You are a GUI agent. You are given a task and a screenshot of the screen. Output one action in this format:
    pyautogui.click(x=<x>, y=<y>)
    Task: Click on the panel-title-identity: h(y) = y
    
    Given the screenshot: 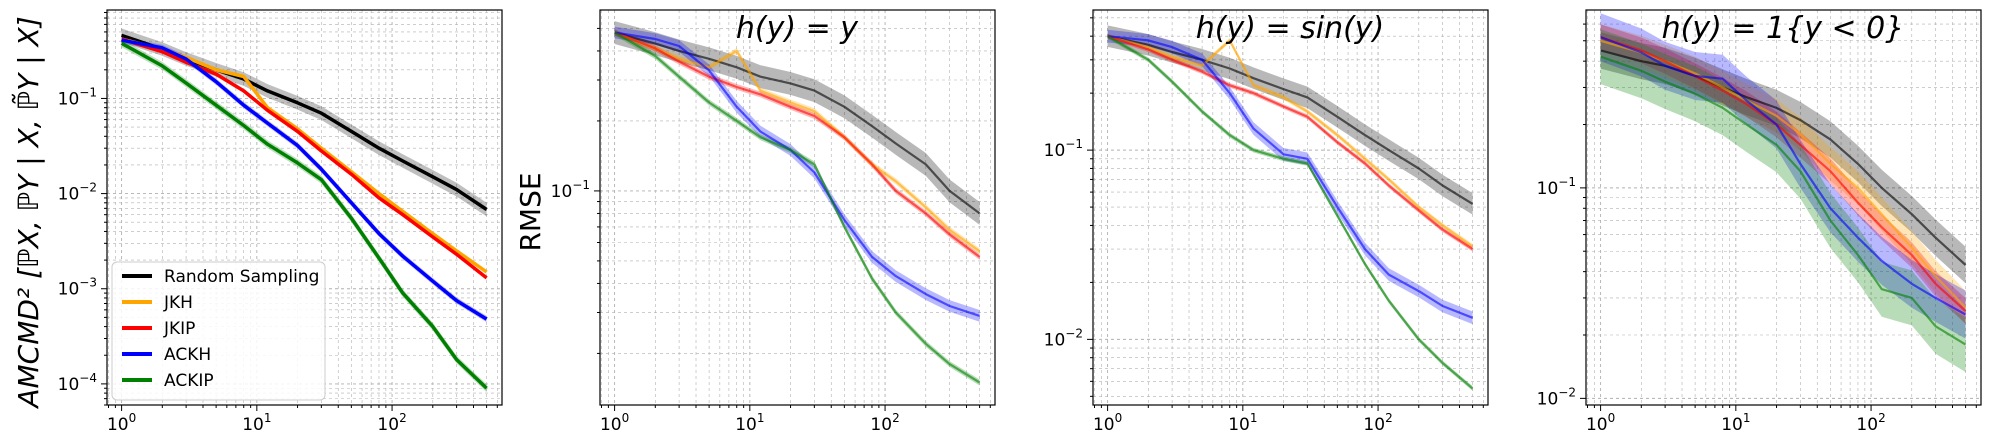 What is the action you would take?
    pyautogui.click(x=797, y=28)
    